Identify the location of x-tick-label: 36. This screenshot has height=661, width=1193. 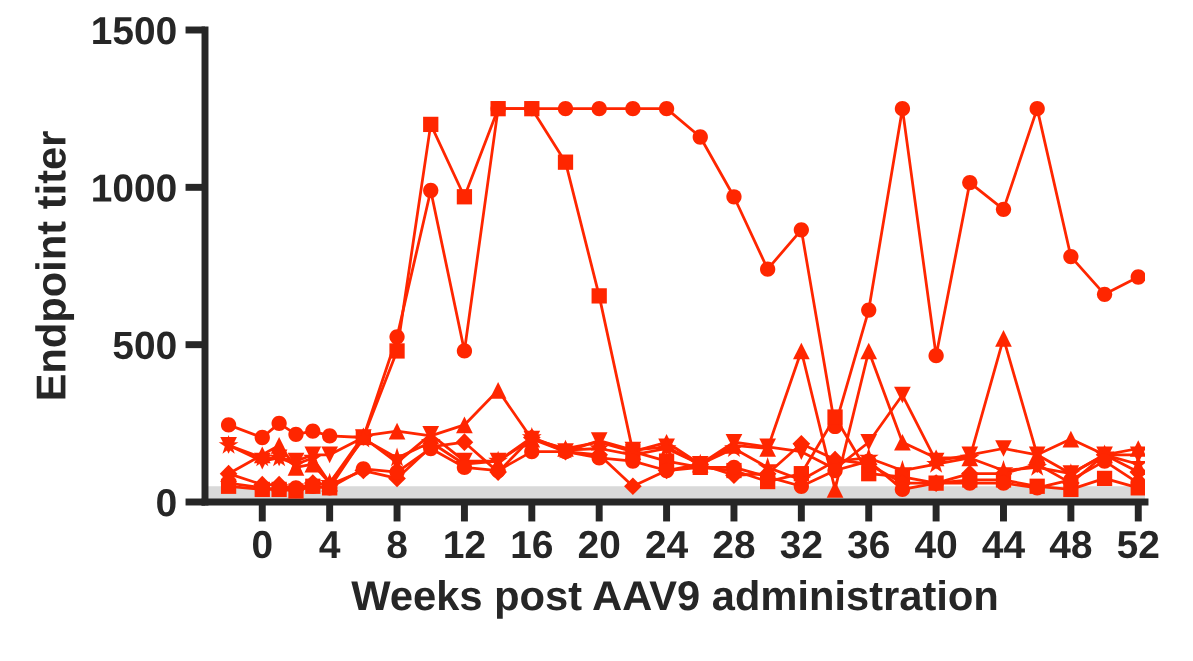
(868, 544).